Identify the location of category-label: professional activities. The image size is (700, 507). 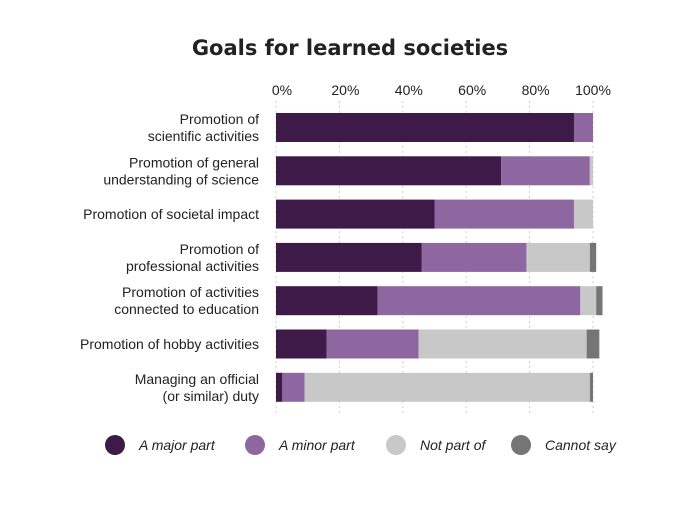
(192, 266).